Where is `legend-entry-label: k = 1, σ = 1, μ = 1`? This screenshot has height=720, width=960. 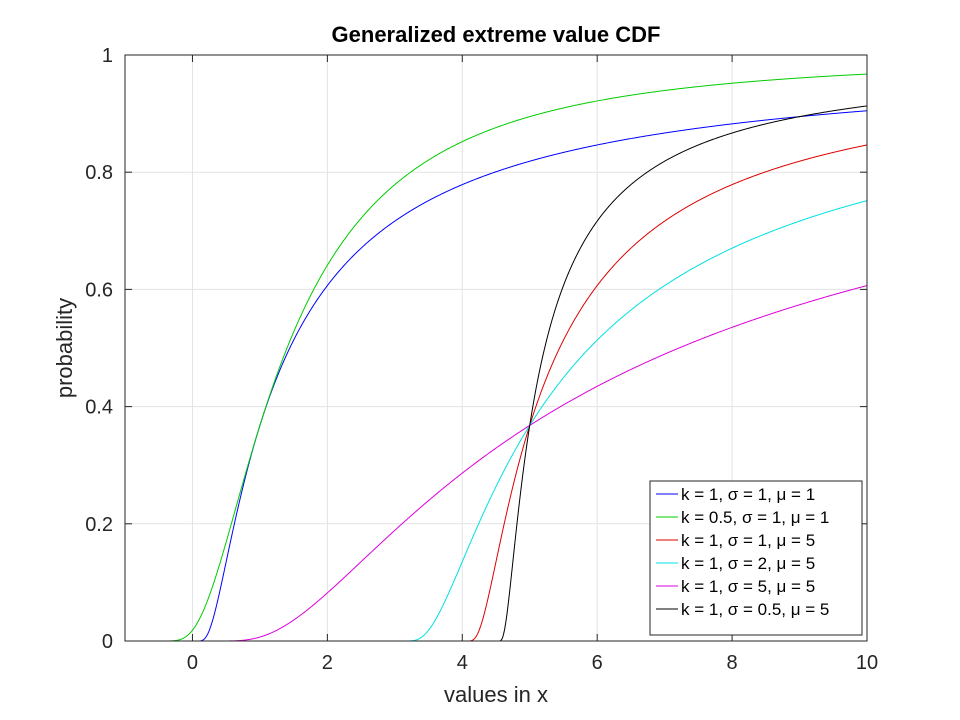 legend-entry-label: k = 1, σ = 1, μ = 1 is located at coordinates (748, 494).